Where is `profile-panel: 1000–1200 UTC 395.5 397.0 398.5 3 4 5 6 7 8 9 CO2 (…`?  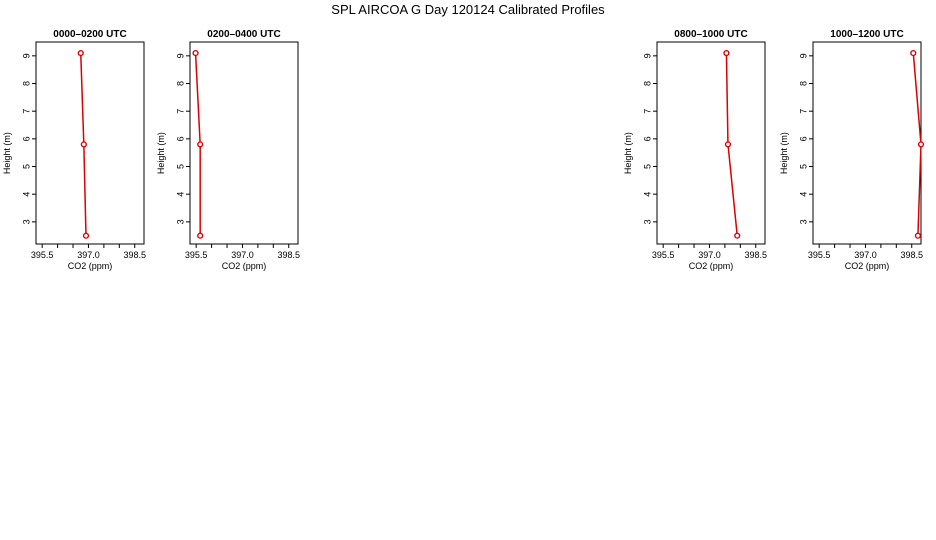 profile-panel: 1000–1200 UTC 395.5 397.0 398.5 3 4 5 6 7 8 9 CO2 (… is located at coordinates (852, 150).